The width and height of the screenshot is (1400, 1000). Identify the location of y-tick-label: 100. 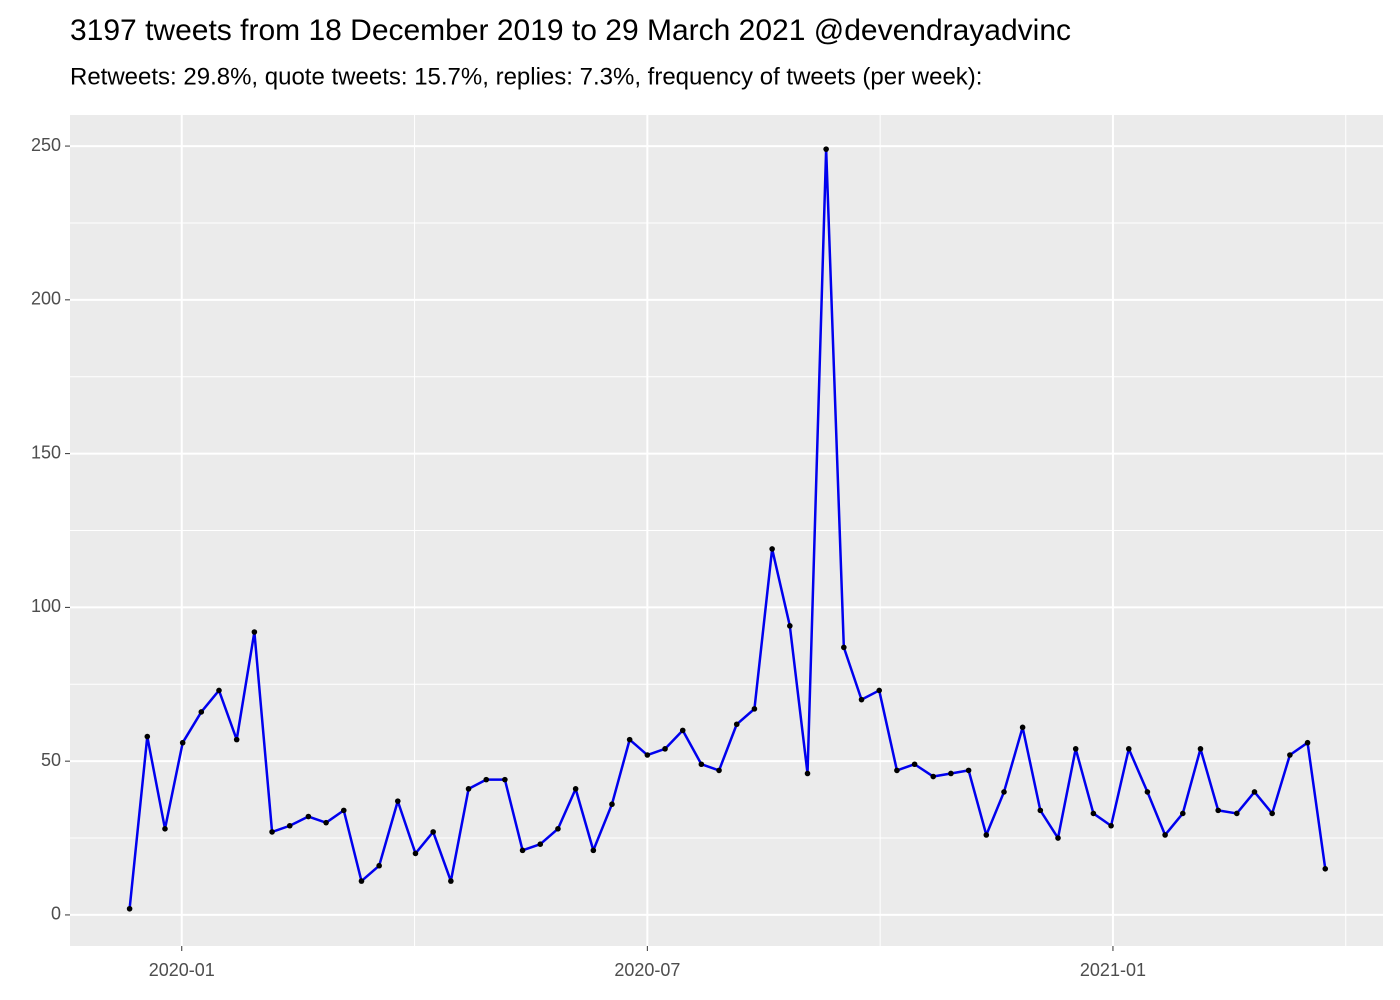
(46, 606).